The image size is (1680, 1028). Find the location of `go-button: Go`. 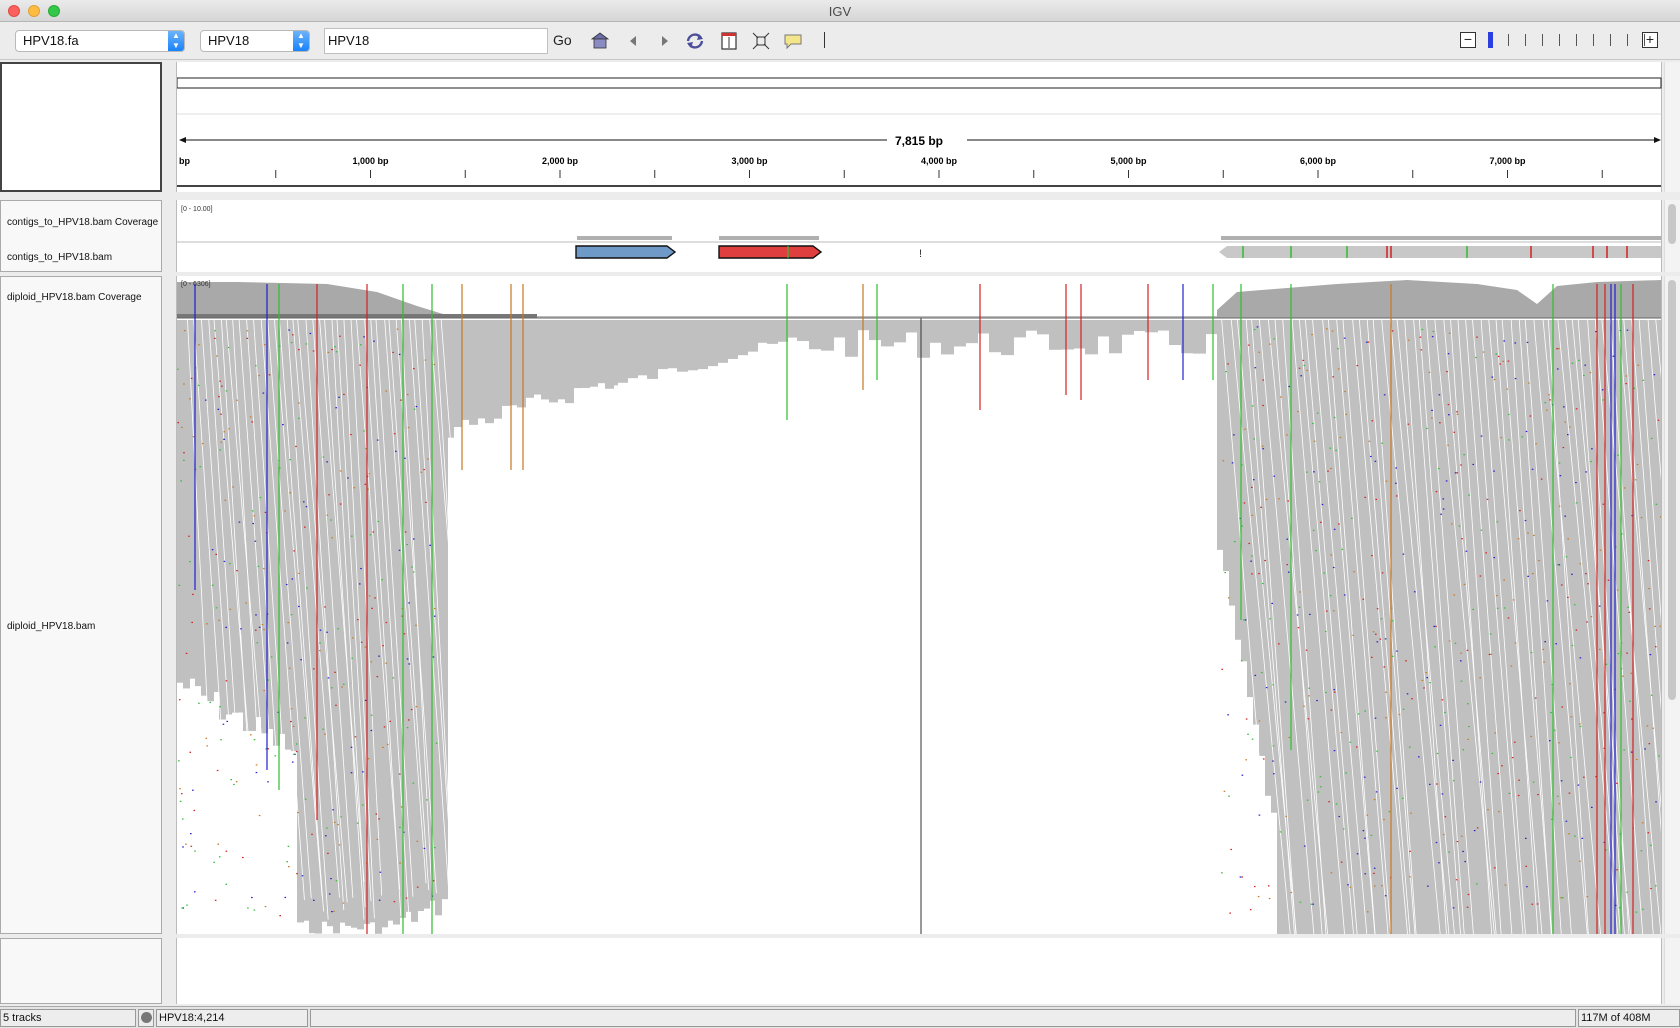

go-button: Go is located at coordinates (562, 40).